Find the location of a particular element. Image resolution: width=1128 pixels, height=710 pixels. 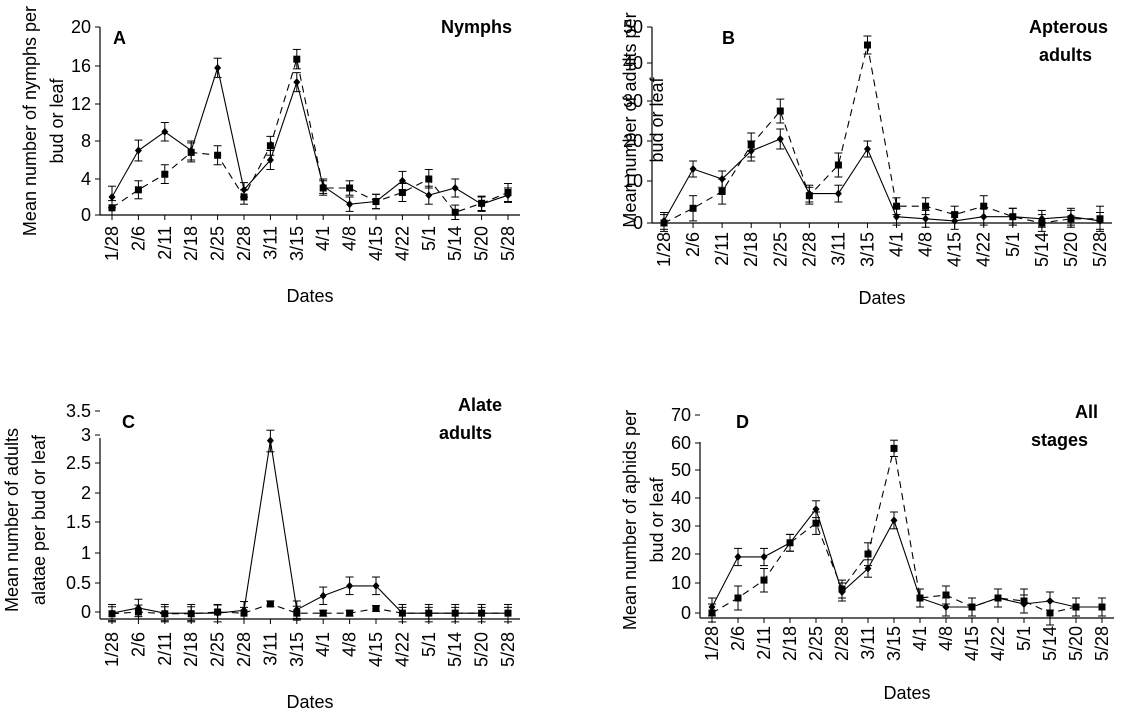

x-tick-label: 2/25 is located at coordinates (218, 649).